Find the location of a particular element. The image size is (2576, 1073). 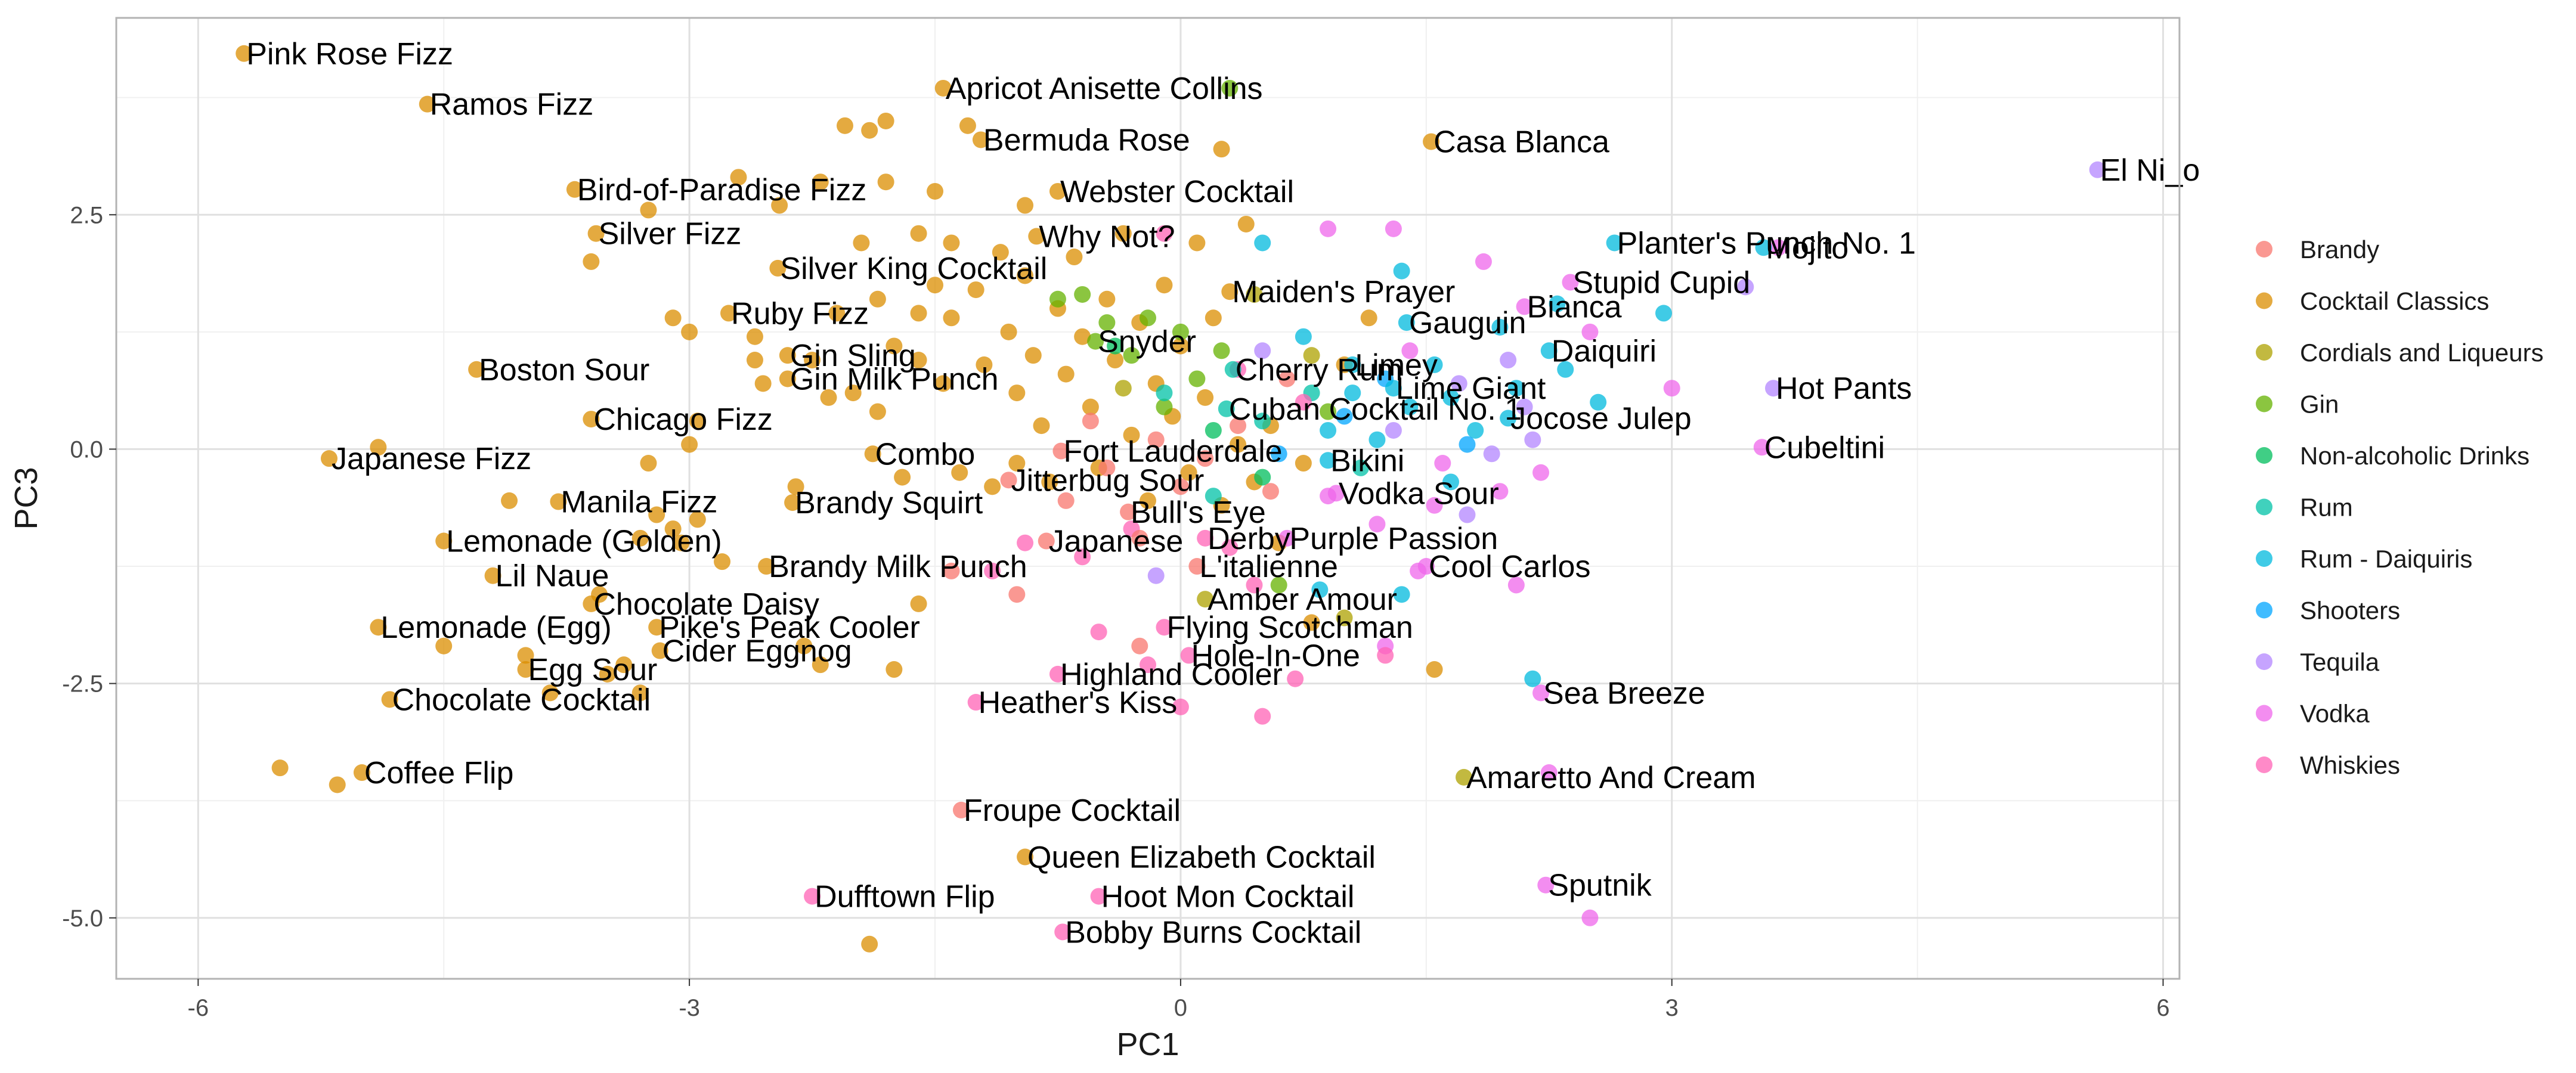

legend-label: Whiskies is located at coordinates (2350, 765).